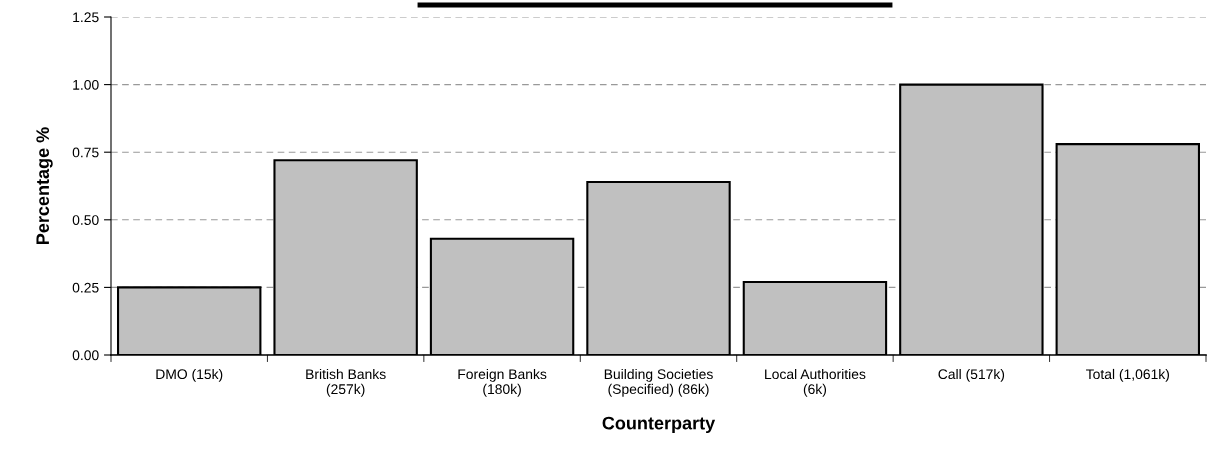 The width and height of the screenshot is (1208, 457). I want to click on x-tick-label: DMO (15k), so click(189, 375).